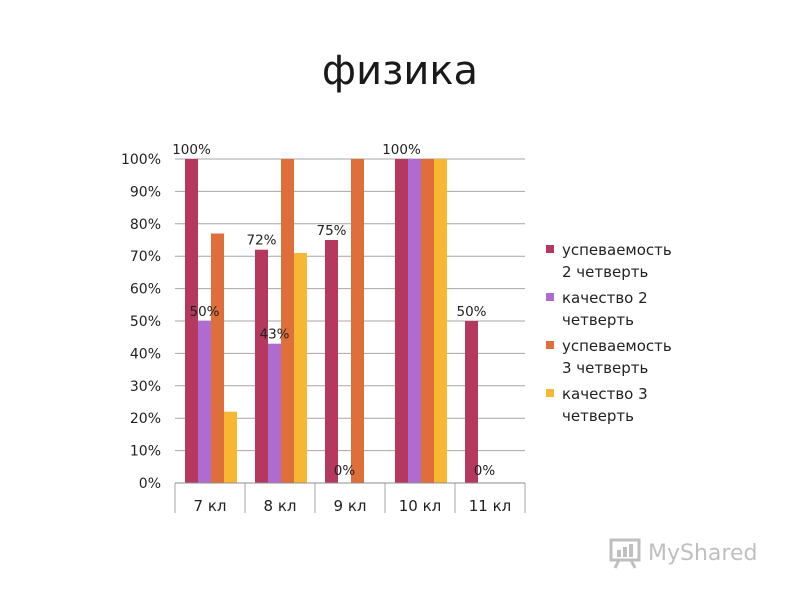 The image size is (800, 600). Describe the element at coordinates (274, 335) in the screenshot. I see `data-label: 43%` at that location.